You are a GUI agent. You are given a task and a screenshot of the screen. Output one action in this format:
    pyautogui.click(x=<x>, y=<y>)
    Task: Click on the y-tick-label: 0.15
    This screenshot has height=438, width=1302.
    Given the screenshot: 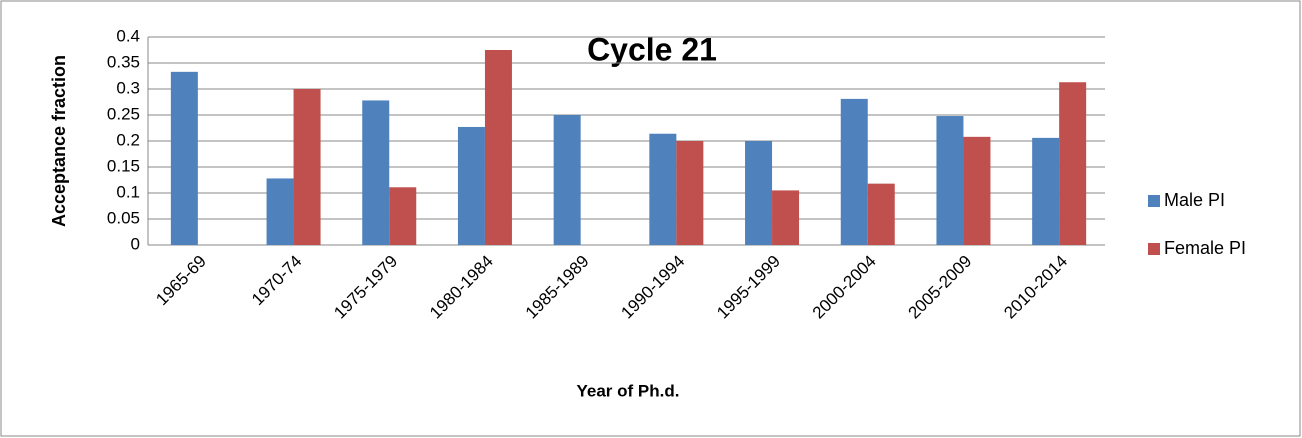 What is the action you would take?
    pyautogui.click(x=123, y=165)
    